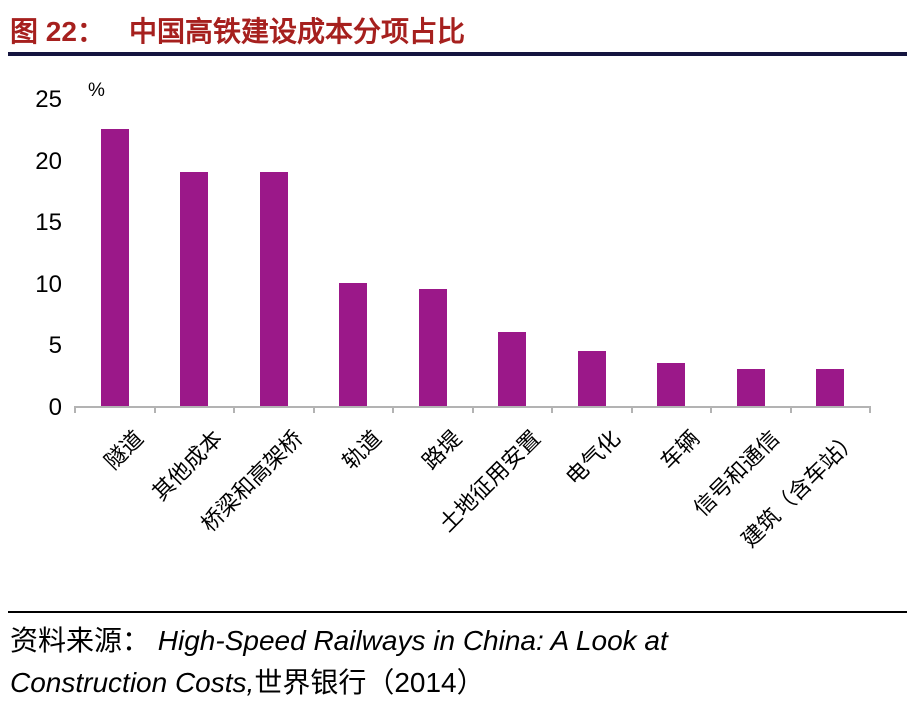 The width and height of the screenshot is (915, 713). Describe the element at coordinates (296, 31) in the screenshot. I see `figure-title: 中国高铁建设成本分项占比` at that location.